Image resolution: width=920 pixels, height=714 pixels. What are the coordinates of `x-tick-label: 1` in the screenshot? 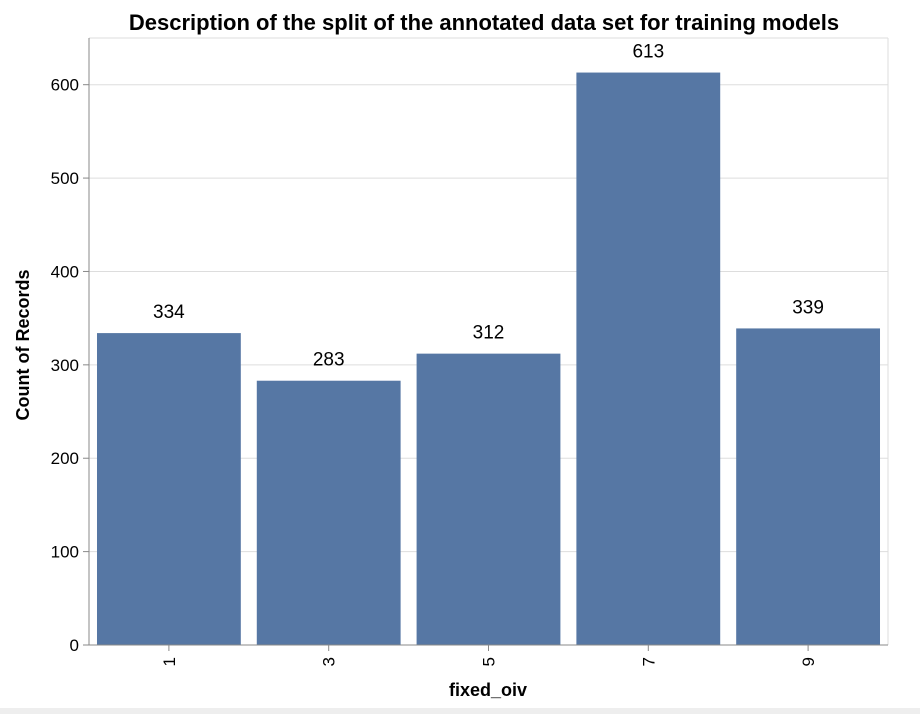 It's located at (169, 661).